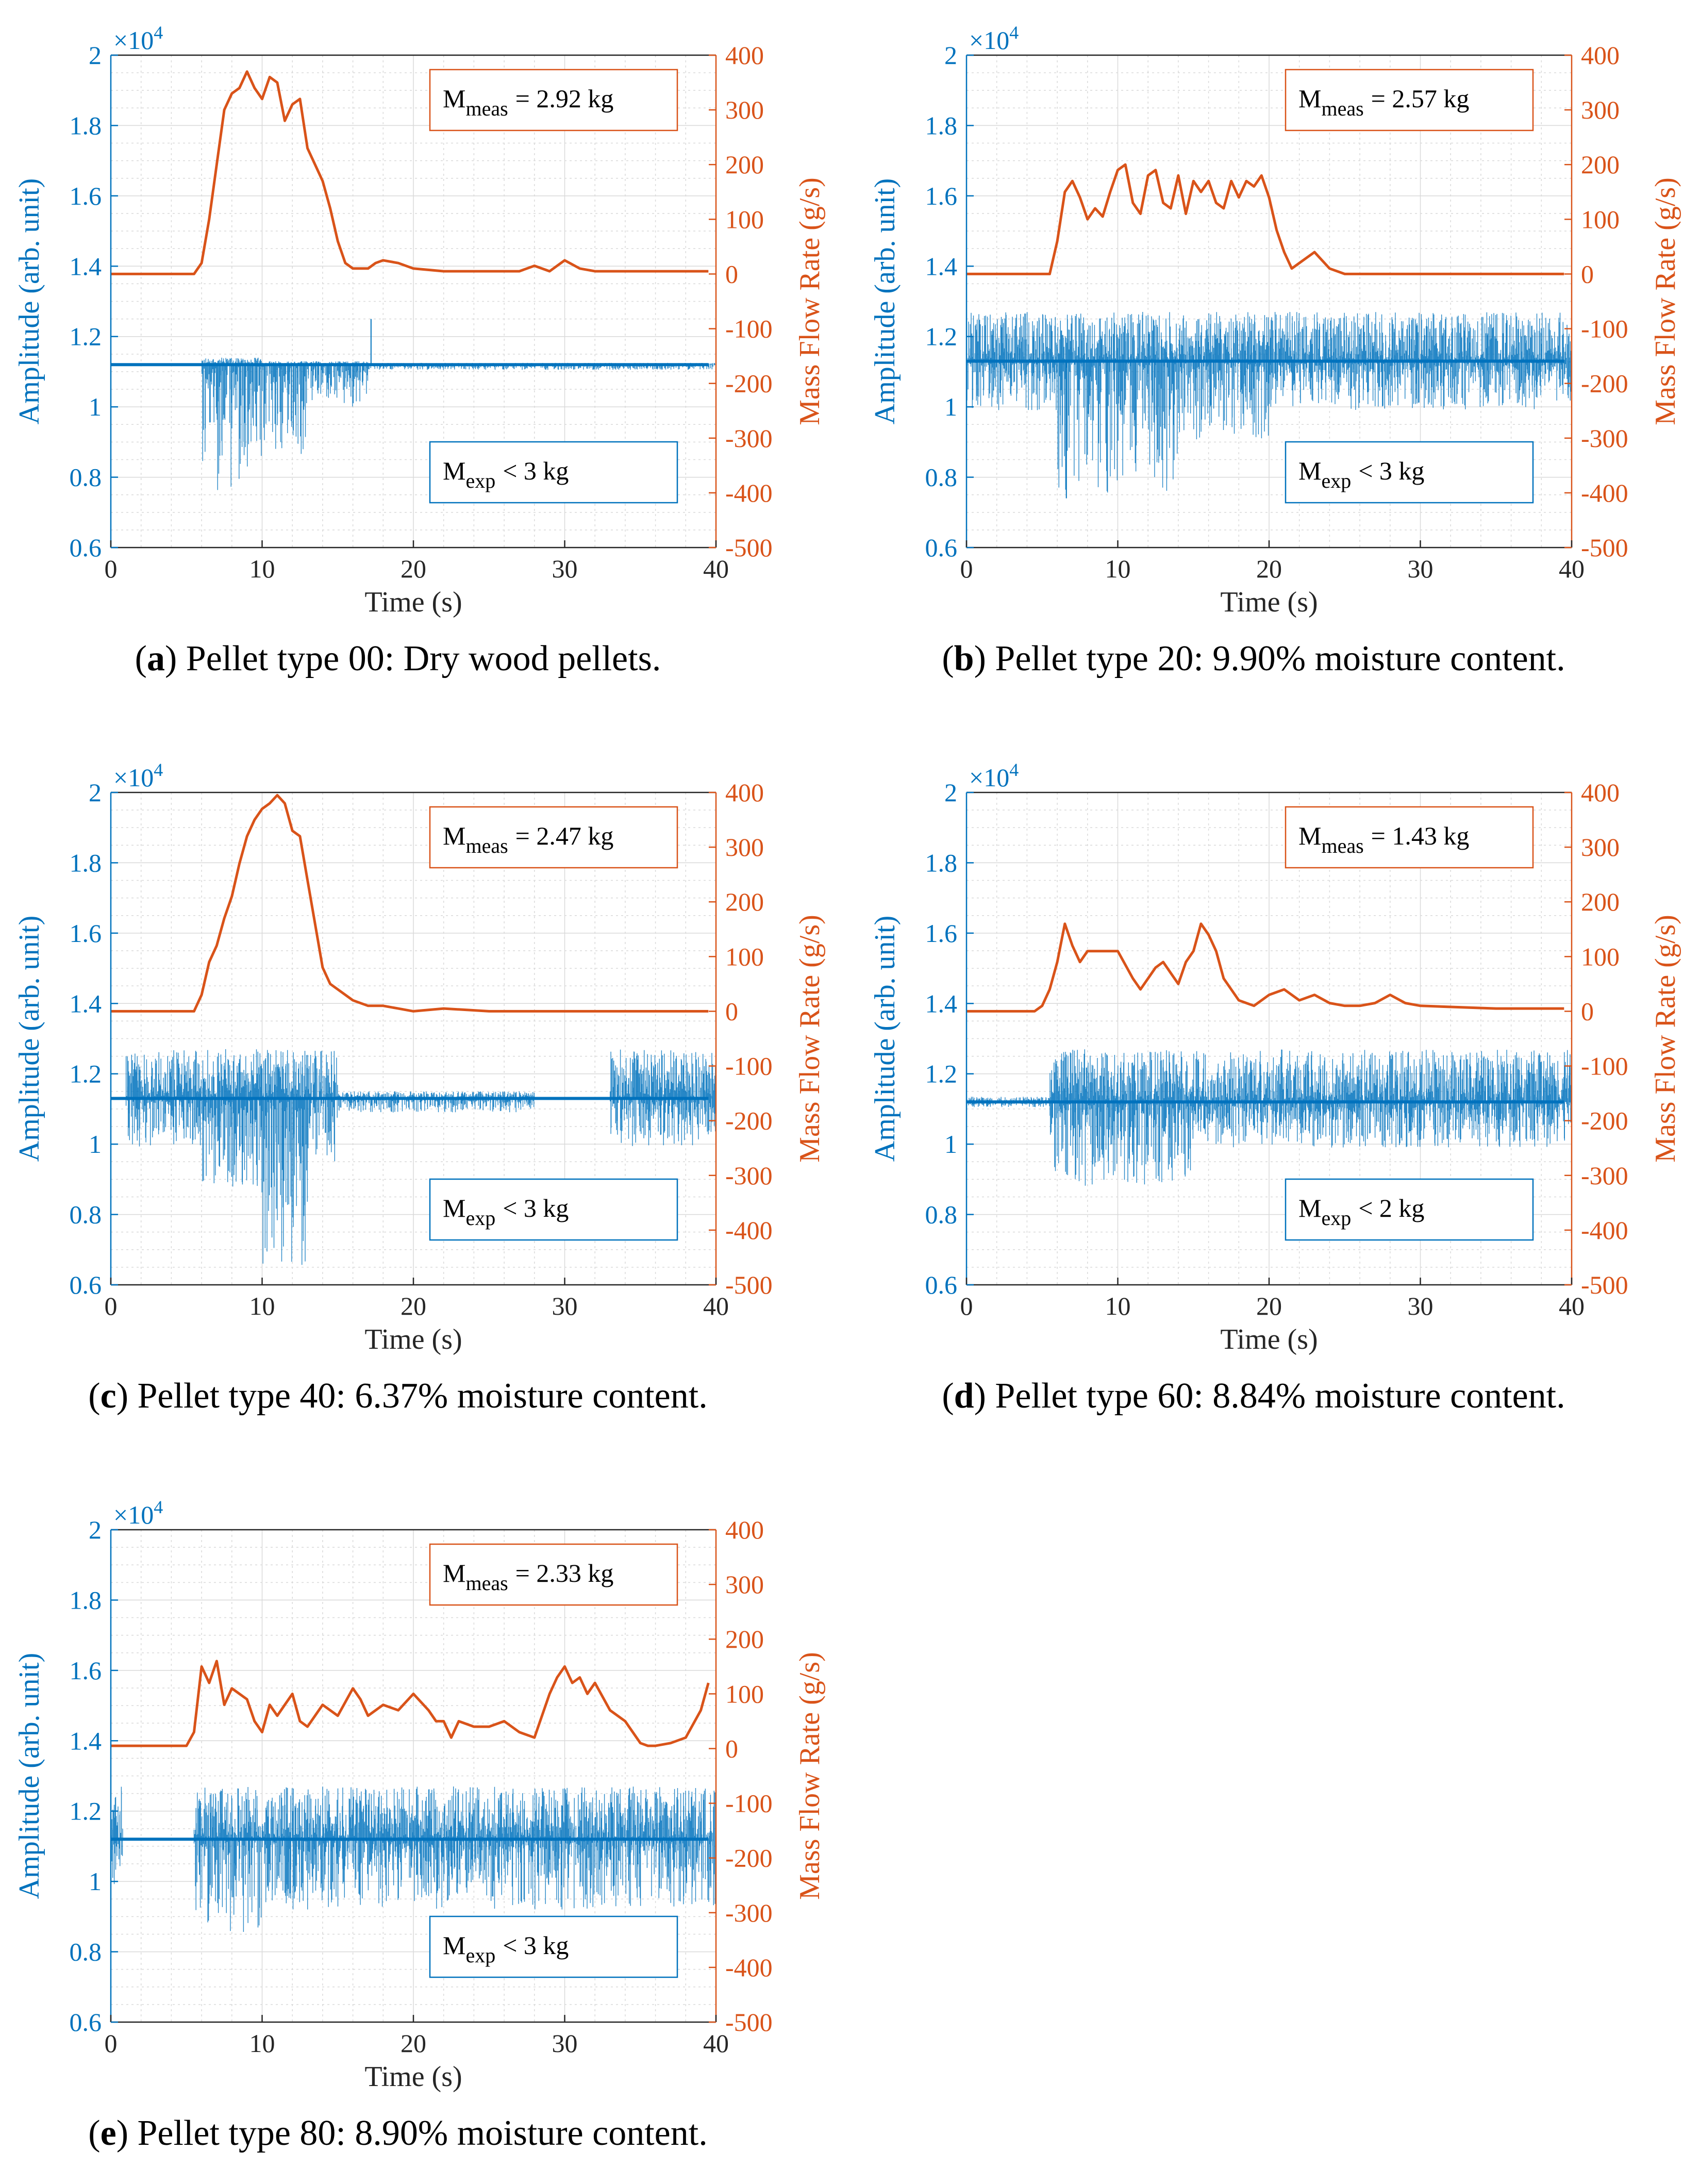 The image size is (1700, 2184). Describe the element at coordinates (1420, 835) in the screenshot. I see `mass-measured-value: = 1.43 kg` at that location.